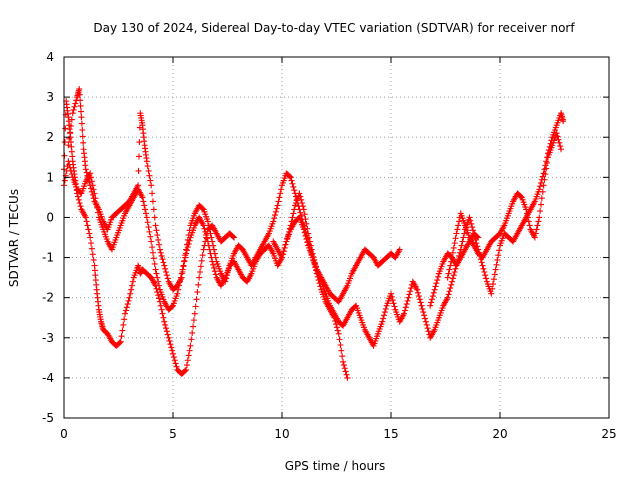  What do you see at coordinates (14, 238) in the screenshot?
I see `y-axis-label: SDTVAR / TECUs` at bounding box center [14, 238].